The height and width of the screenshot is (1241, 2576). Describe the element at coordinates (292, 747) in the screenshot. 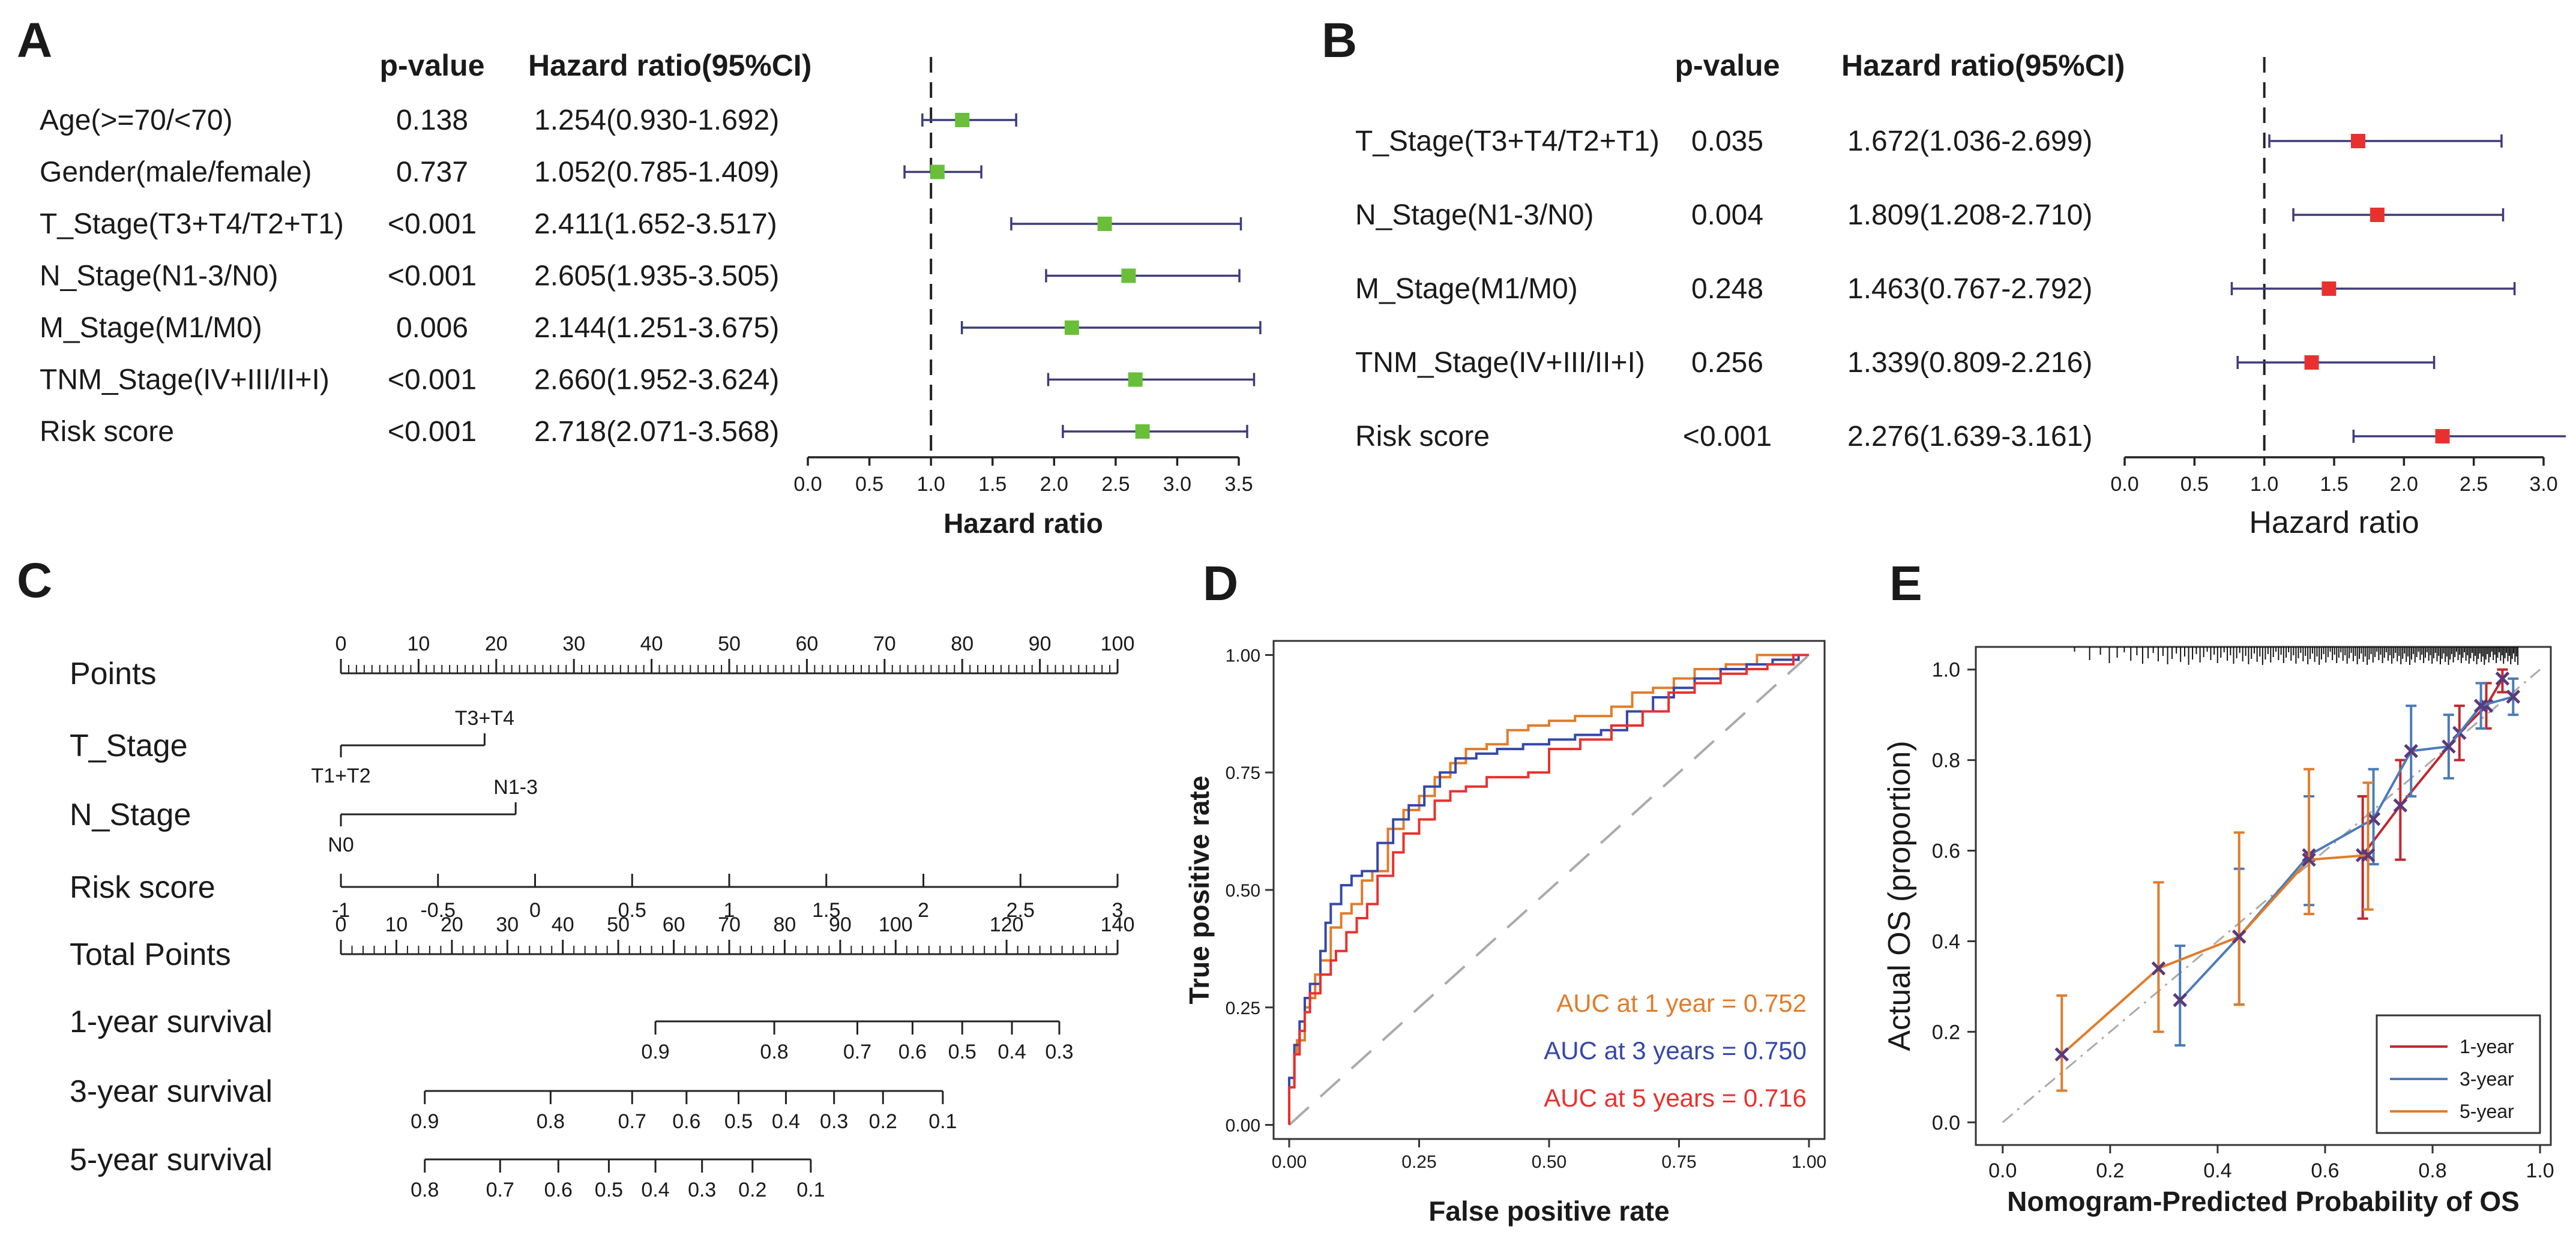

I see `nomogram-row: T_Stage T1+T2 T3+T4` at that location.